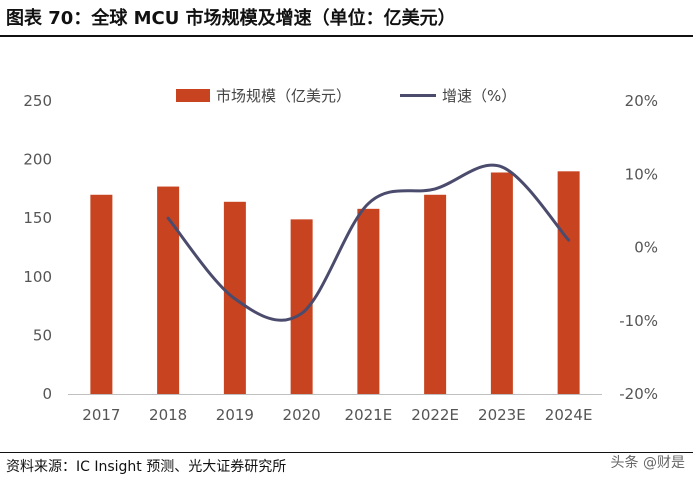  What do you see at coordinates (146, 467) in the screenshot?
I see `source-note: 资料来源：IC Insight 预测、光大证券研究所` at bounding box center [146, 467].